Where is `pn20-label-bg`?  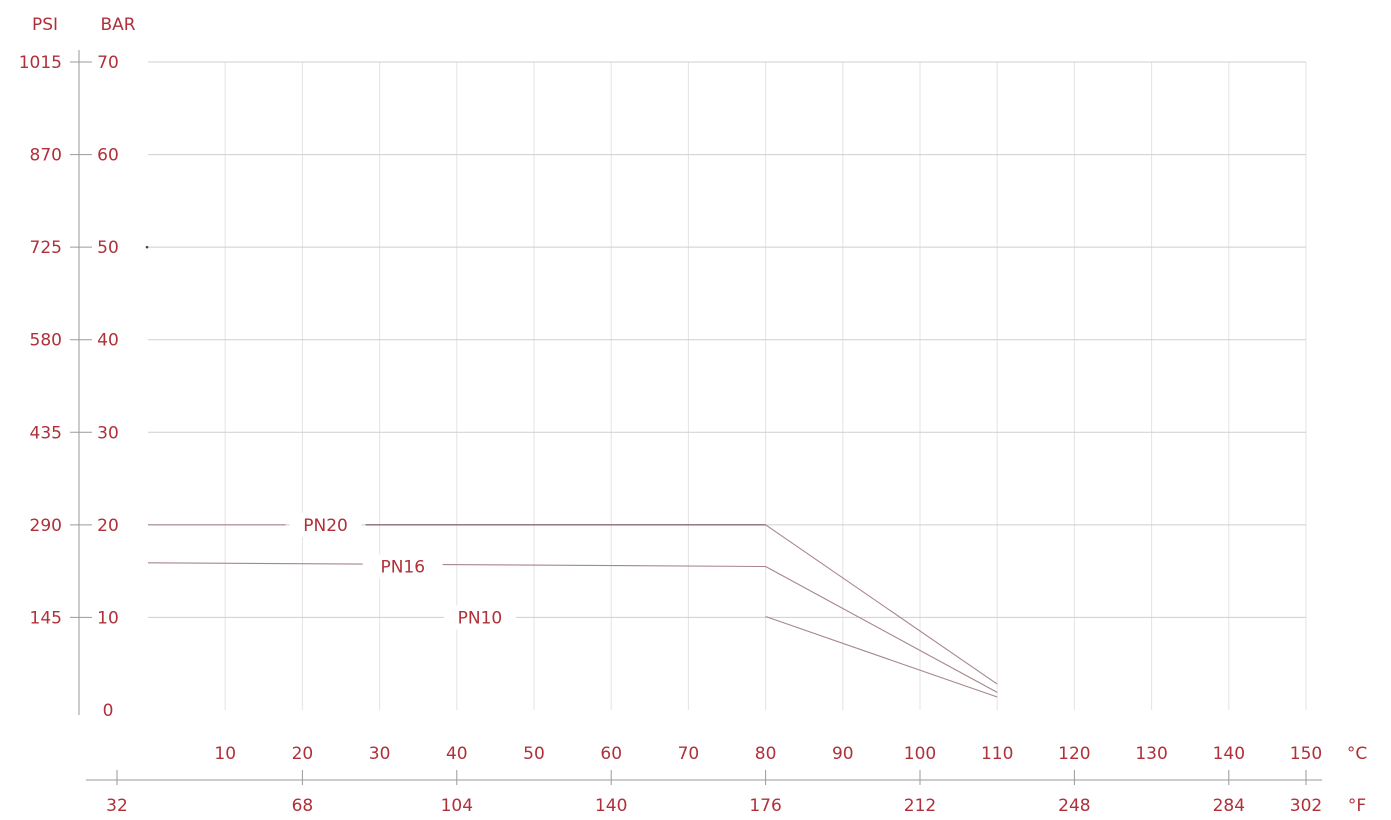
pn20-label-bg is located at coordinates (325, 524).